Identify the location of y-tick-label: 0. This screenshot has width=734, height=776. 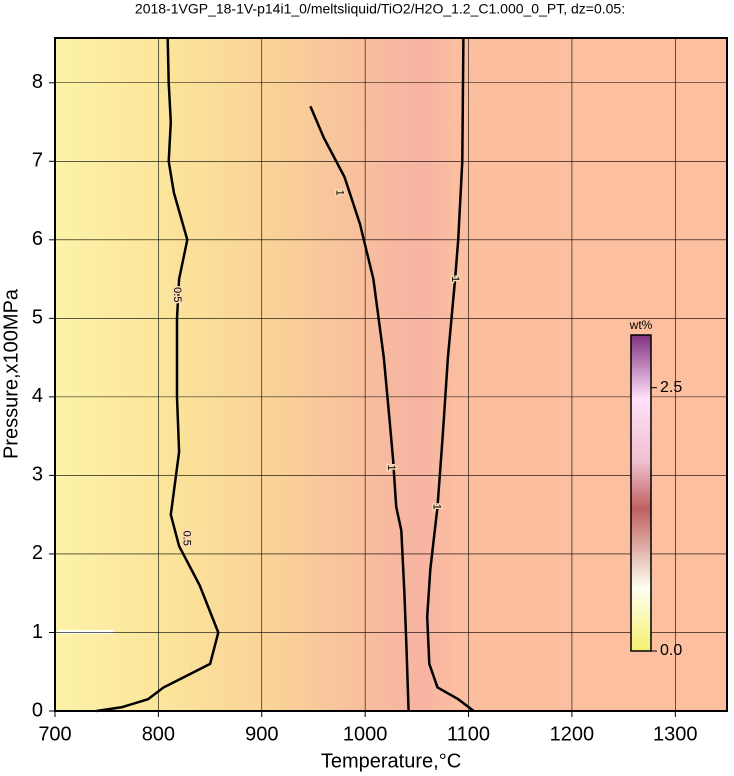
(37, 710).